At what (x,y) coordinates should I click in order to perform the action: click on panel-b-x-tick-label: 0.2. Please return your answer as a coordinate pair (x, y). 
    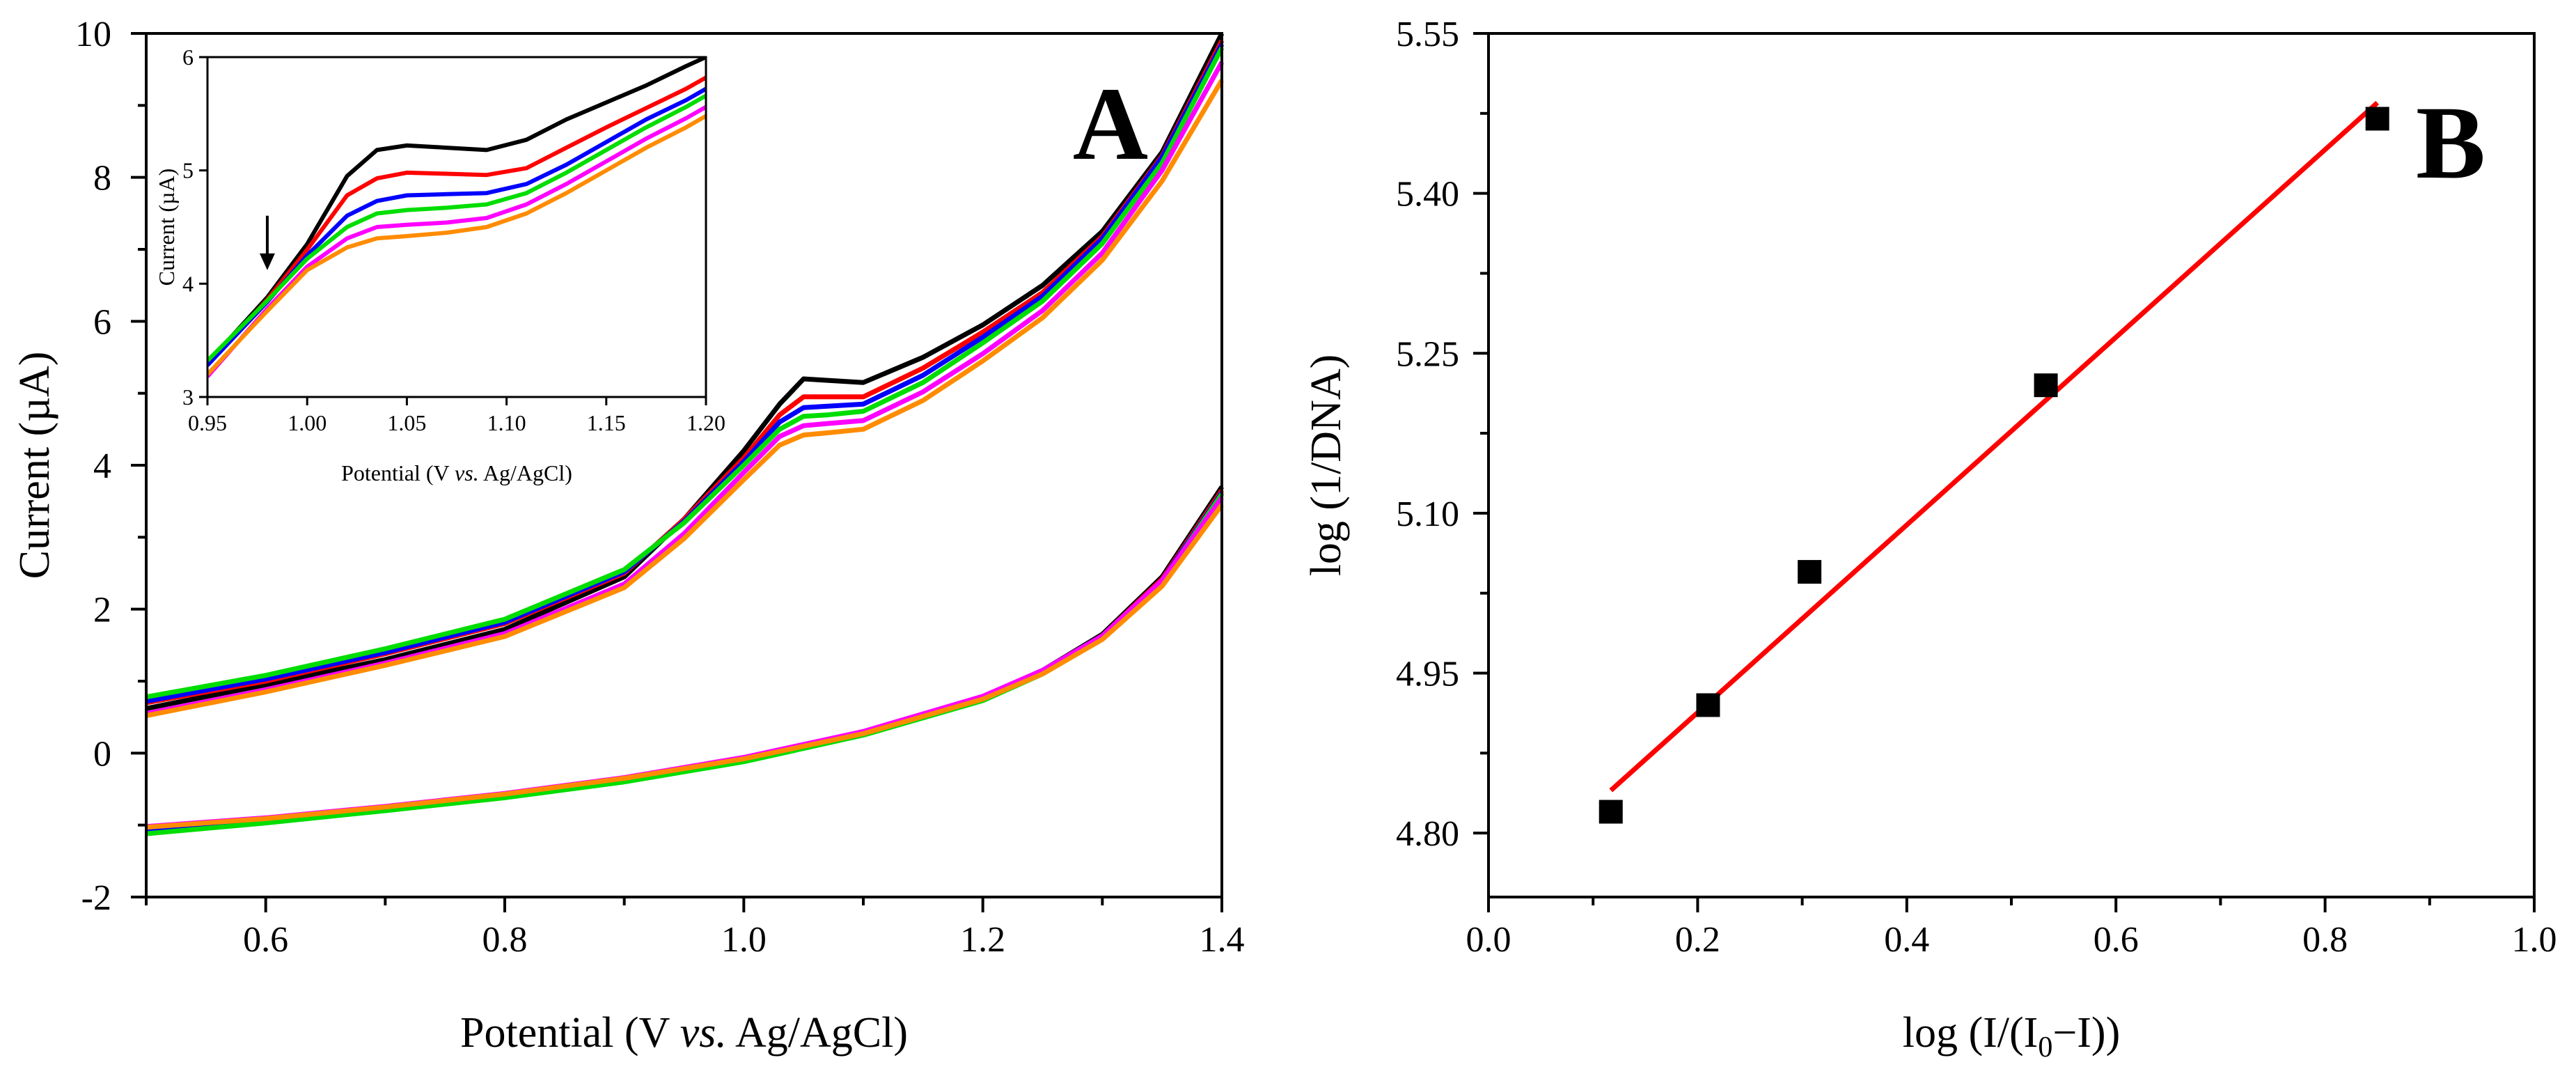
    Looking at the image, I should click on (1697, 940).